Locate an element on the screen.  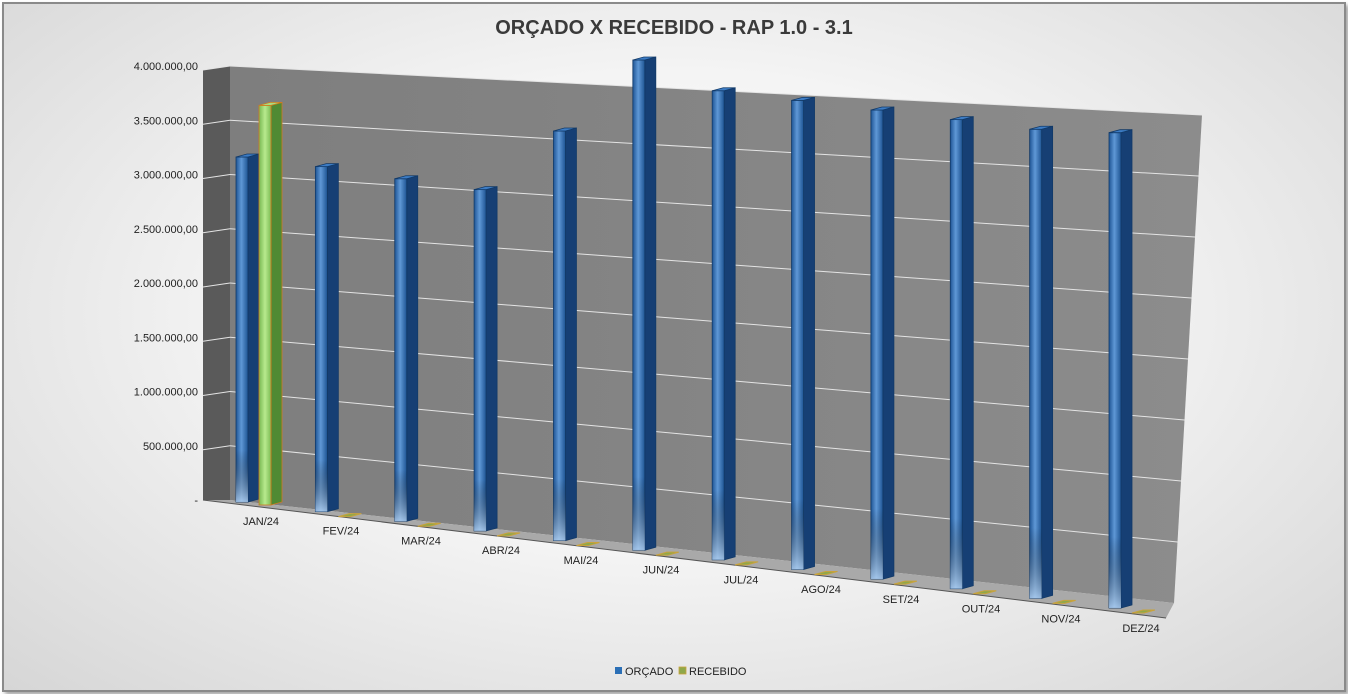
x-tick-label: OUT/24 is located at coordinates (981, 610).